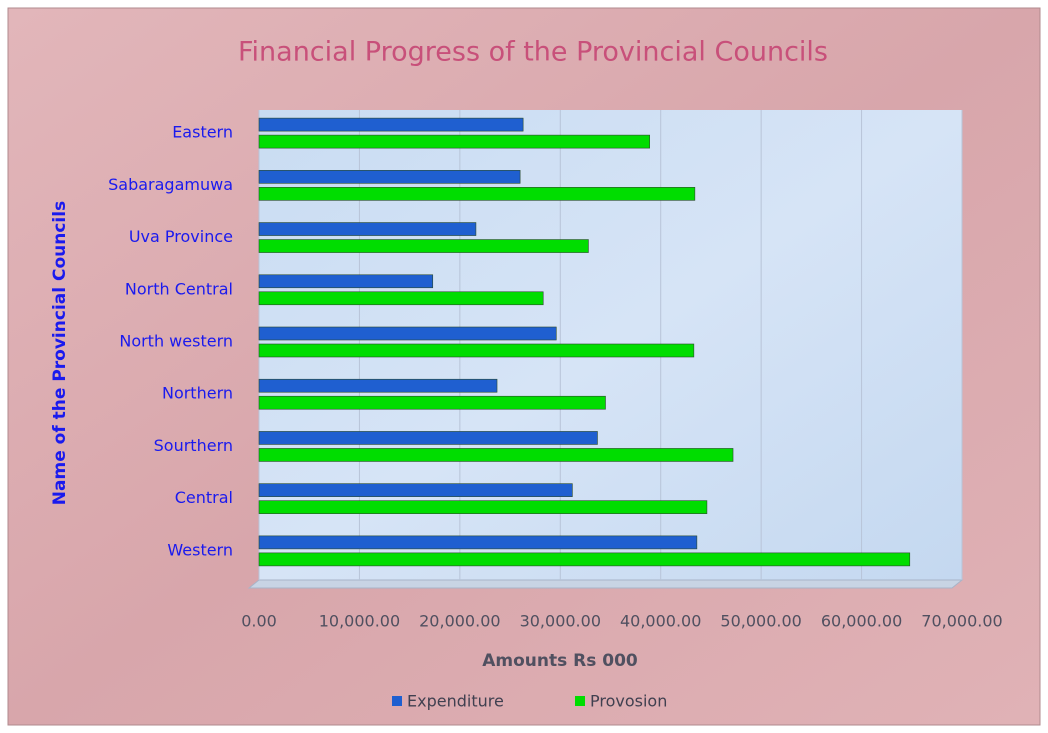  Describe the element at coordinates (660, 621) in the screenshot. I see `x-tick-label: 40,000.00` at that location.